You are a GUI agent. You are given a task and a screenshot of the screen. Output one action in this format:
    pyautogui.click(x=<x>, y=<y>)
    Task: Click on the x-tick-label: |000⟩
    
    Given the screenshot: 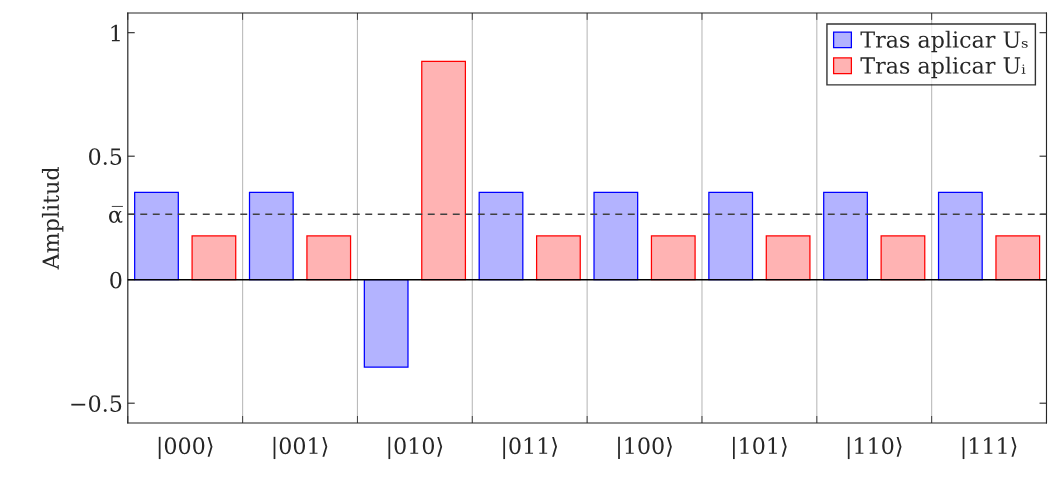 What is the action you would take?
    pyautogui.click(x=185, y=448)
    